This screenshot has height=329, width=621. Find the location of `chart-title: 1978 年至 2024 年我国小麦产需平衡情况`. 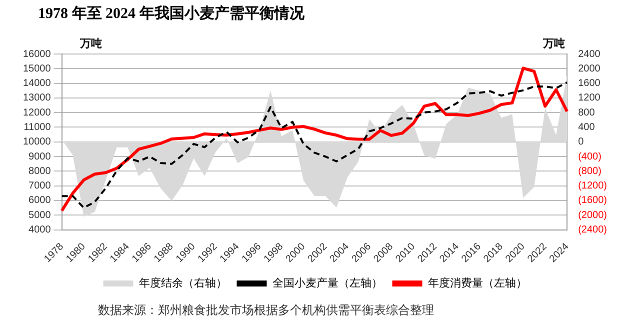

chart-title: 1978 年至 2024 年我国小麦产需平衡情况 is located at coordinates (171, 13).